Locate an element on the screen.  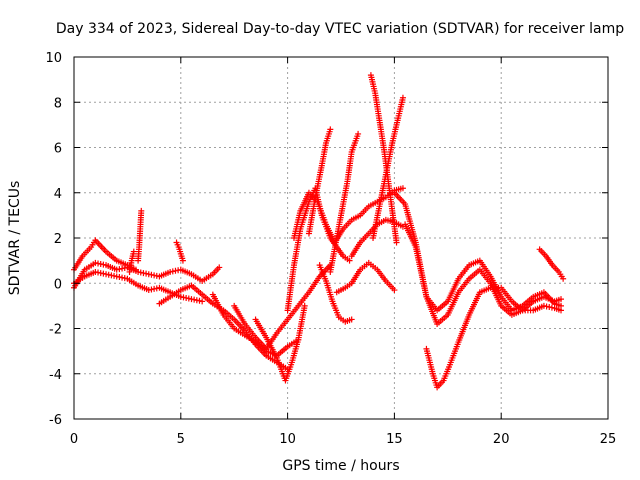
x-tick-label: 20 is located at coordinates (501, 439).